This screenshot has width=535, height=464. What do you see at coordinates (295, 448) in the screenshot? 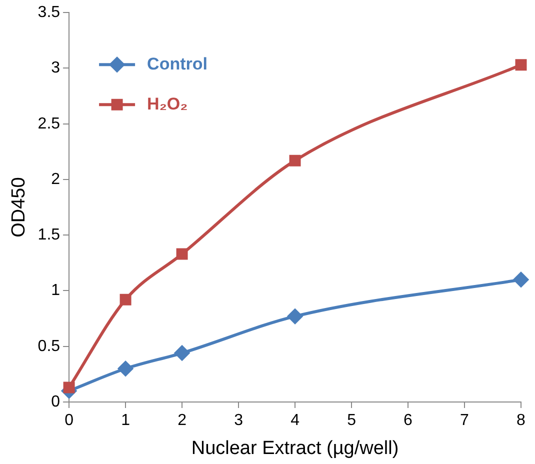
I see `x-axis-title: Nuclear Extract (µg/well)` at bounding box center [295, 448].